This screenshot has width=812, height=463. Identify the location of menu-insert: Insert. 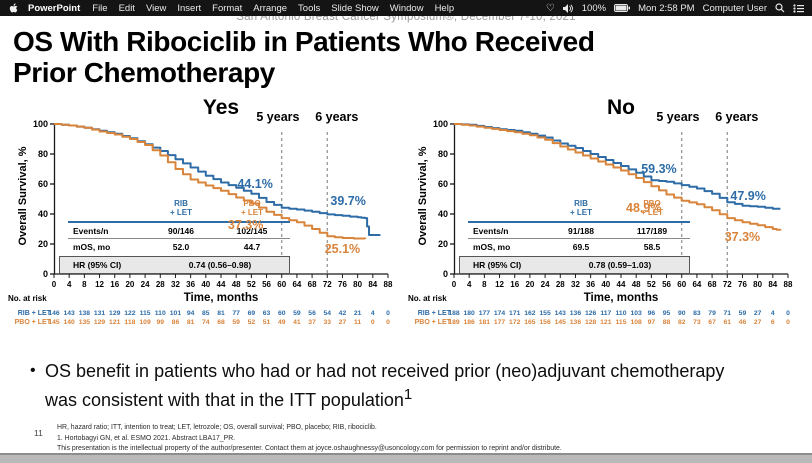
(189, 8).